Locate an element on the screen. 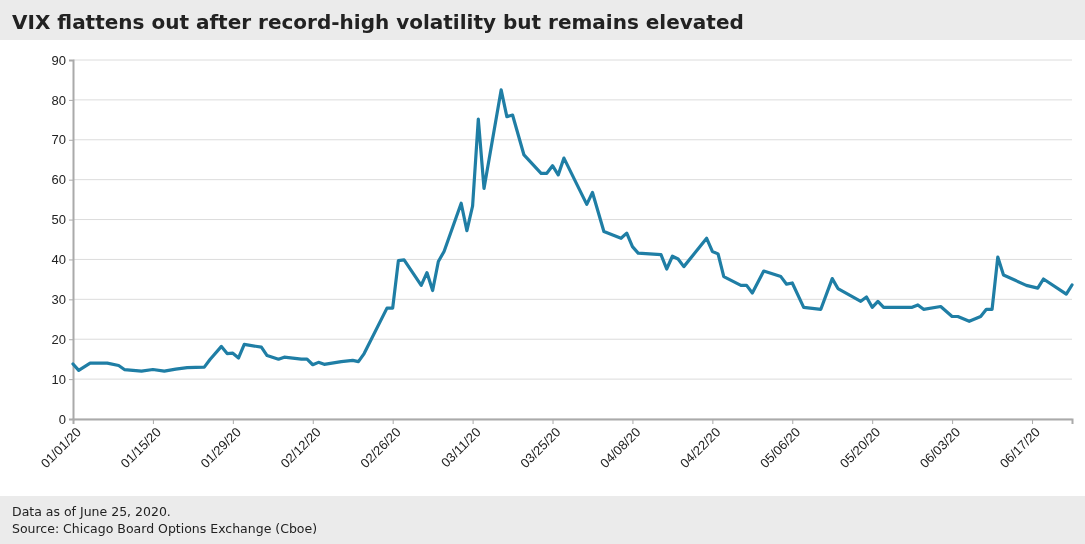 The height and width of the screenshot is (544, 1085). text: Data as of June 25, 2020. is located at coordinates (91, 511).